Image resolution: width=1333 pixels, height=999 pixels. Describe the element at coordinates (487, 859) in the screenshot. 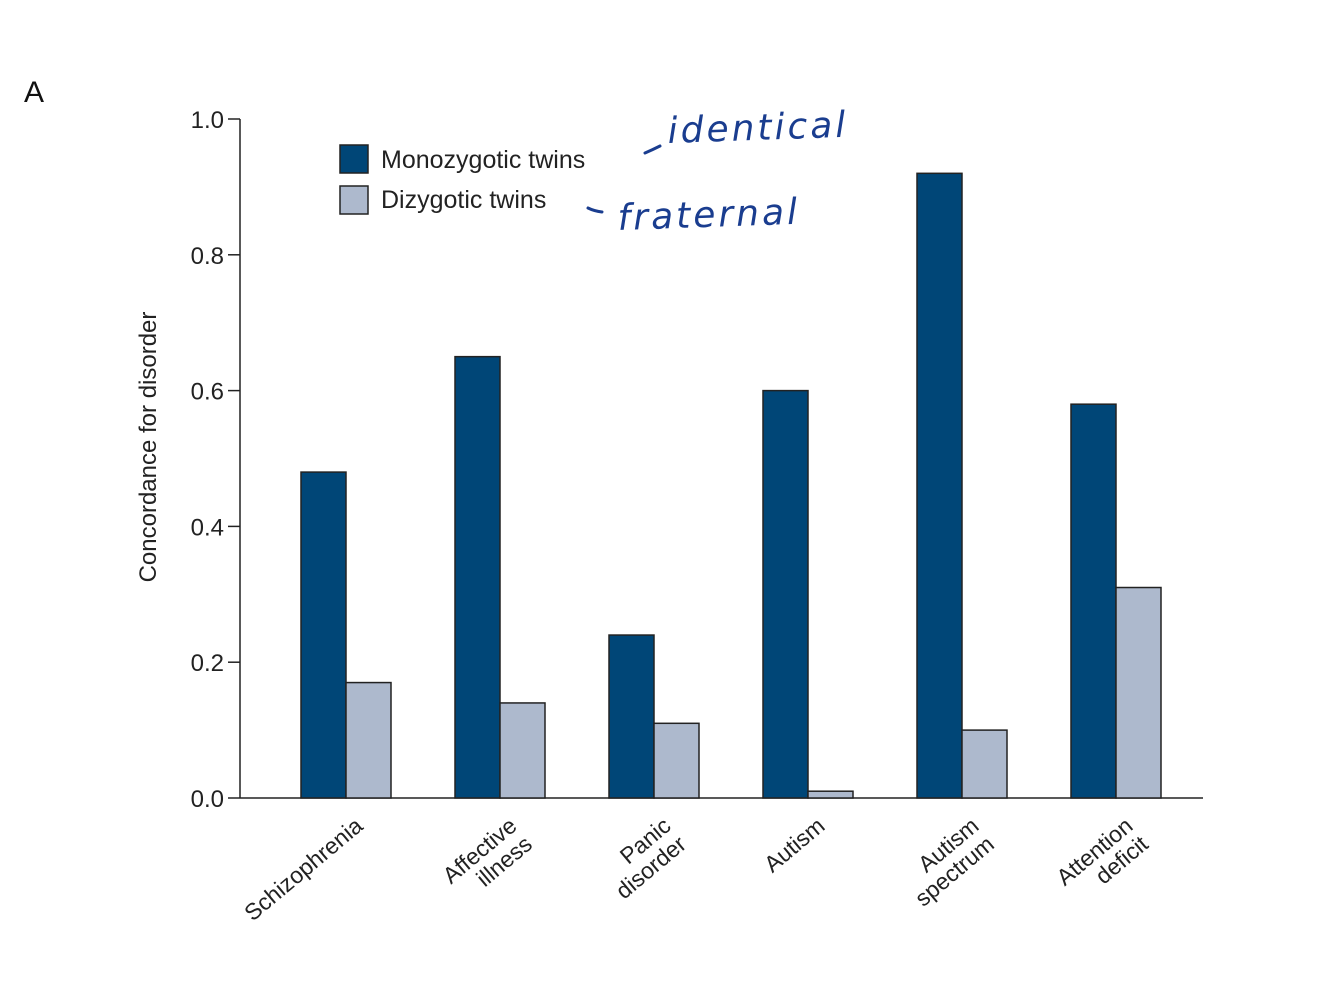

I see `x-tick-label: Affectiveillness` at that location.